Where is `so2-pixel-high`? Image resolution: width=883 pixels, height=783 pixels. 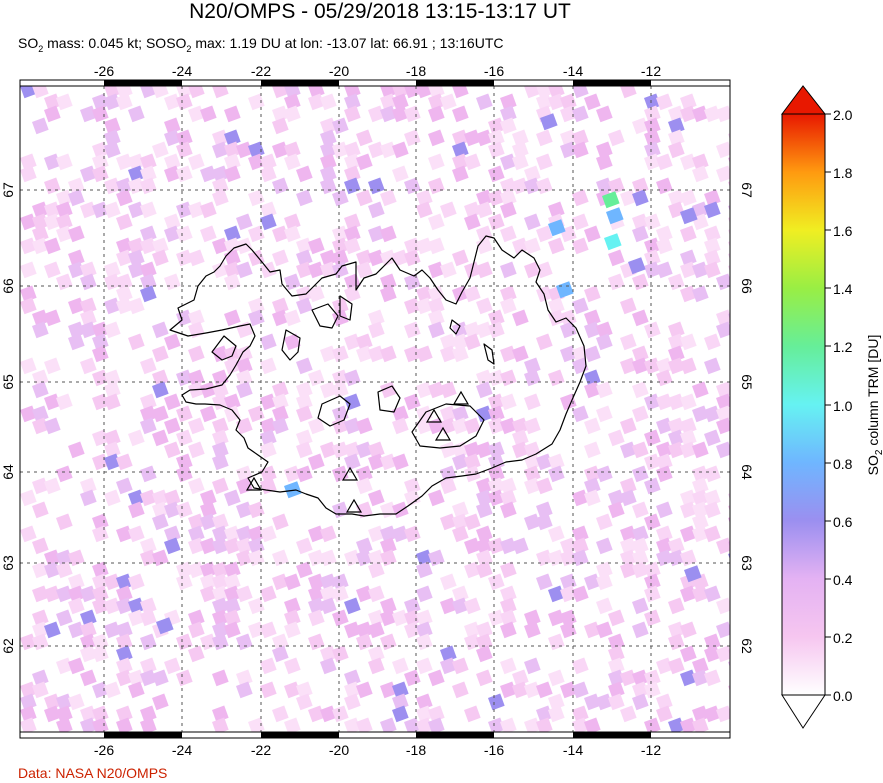
so2-pixel-high is located at coordinates (292, 490).